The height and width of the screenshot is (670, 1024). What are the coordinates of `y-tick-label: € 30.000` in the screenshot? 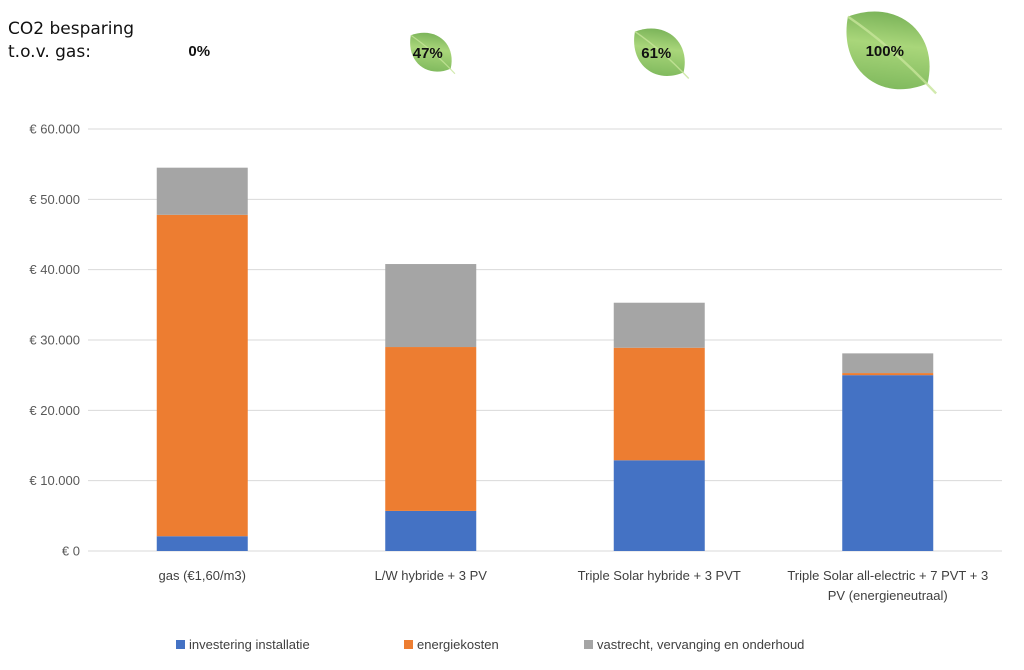 It's located at (54, 340).